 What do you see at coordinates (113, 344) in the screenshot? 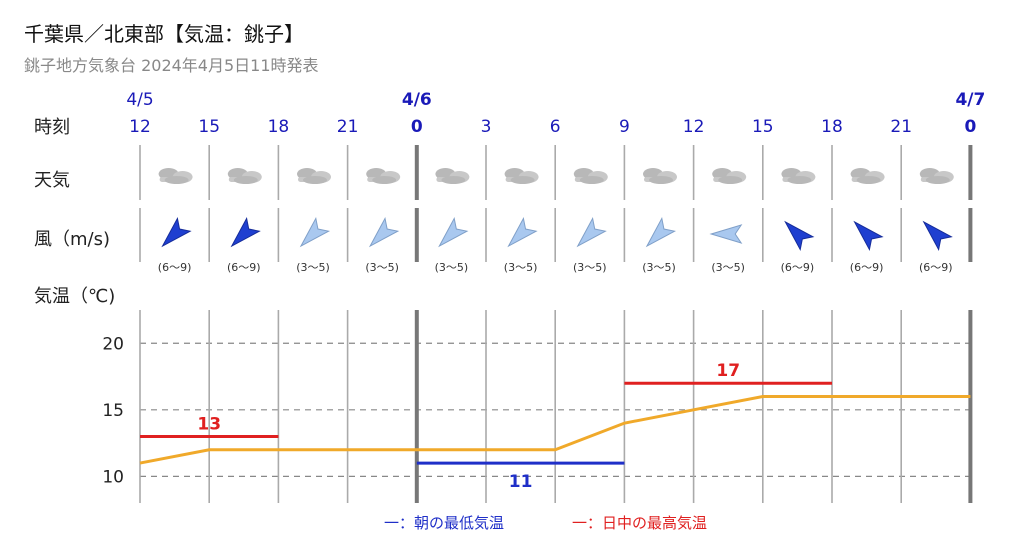
I see `y-tick-label: 20` at bounding box center [113, 344].